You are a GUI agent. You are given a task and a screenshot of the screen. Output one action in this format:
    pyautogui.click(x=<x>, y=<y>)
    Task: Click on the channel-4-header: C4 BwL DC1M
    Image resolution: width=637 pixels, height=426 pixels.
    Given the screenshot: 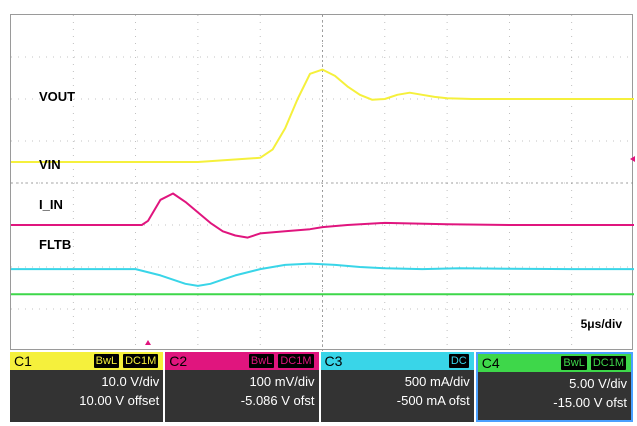 What is the action you would take?
    pyautogui.click(x=554, y=363)
    